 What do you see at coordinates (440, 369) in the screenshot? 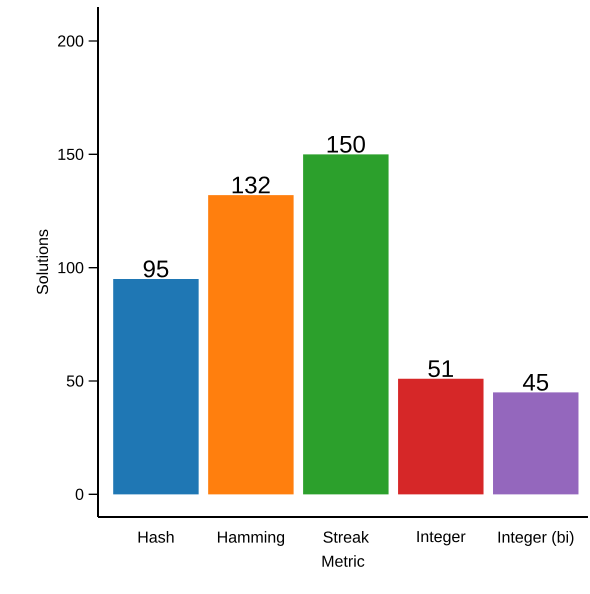
I see `data-label: 51` at bounding box center [440, 369].